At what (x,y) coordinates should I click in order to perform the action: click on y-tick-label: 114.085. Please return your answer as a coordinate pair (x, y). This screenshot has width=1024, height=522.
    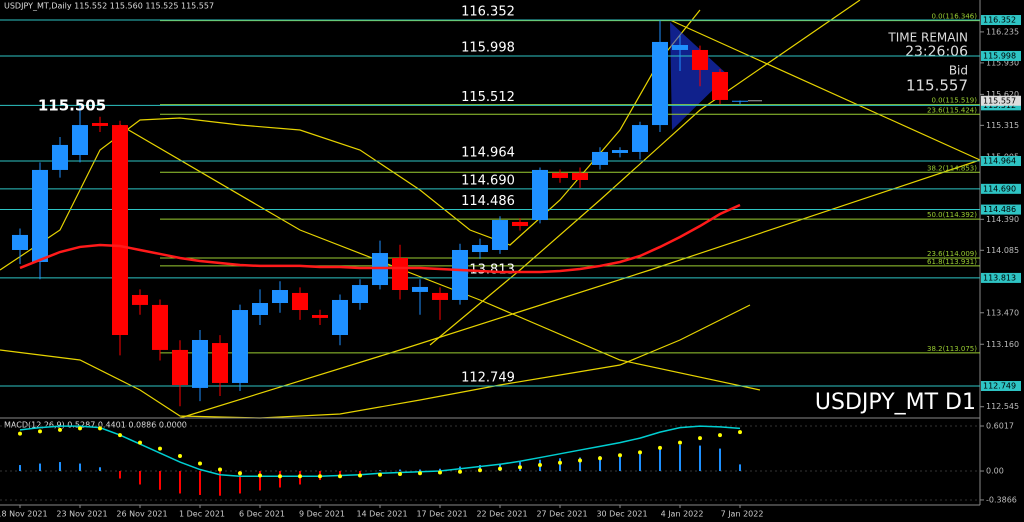
    Looking at the image, I should click on (1002, 250).